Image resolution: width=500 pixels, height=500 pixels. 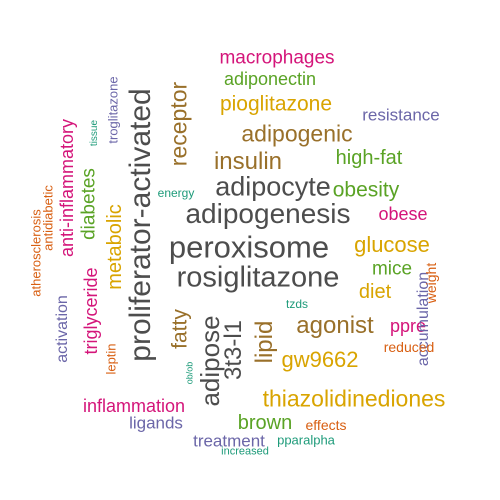 What do you see at coordinates (89, 204) in the screenshot?
I see `word-diabetes: diabetes` at bounding box center [89, 204].